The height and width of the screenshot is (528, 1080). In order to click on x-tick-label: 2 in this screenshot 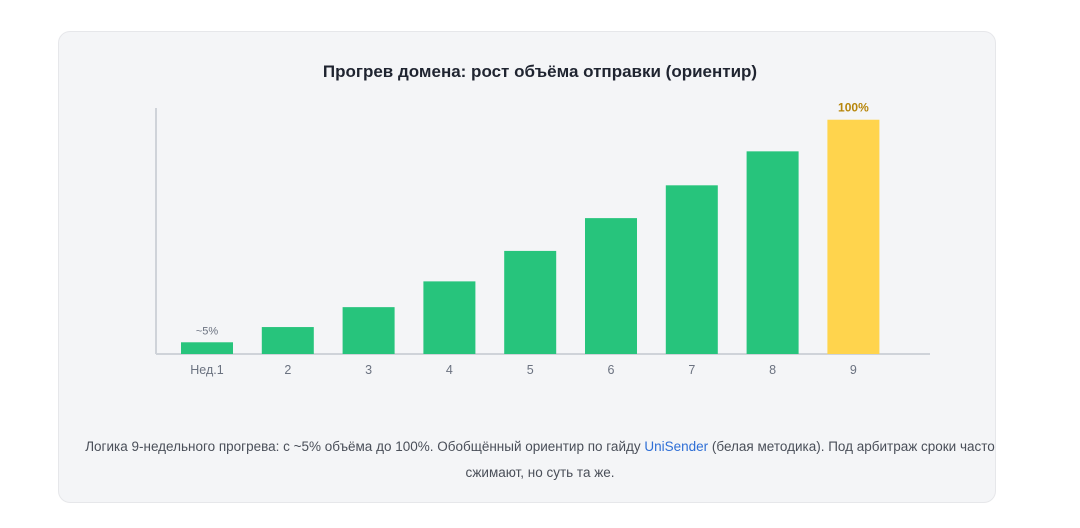, I will do `click(287, 370)`.